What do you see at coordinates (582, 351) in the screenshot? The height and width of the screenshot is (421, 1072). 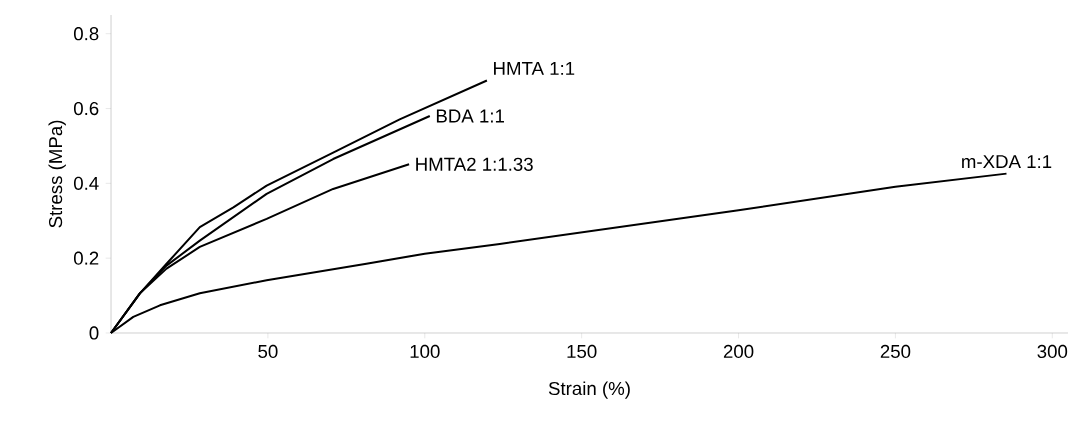 I see `x-tick-label: 150` at bounding box center [582, 351].